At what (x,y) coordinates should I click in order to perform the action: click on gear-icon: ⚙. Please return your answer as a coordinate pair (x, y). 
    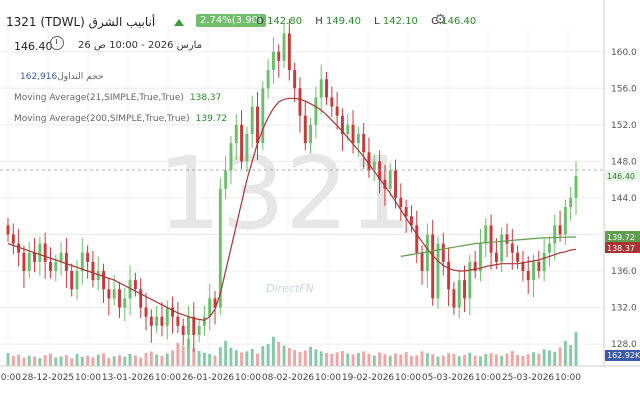
    Looking at the image, I should click on (440, 20).